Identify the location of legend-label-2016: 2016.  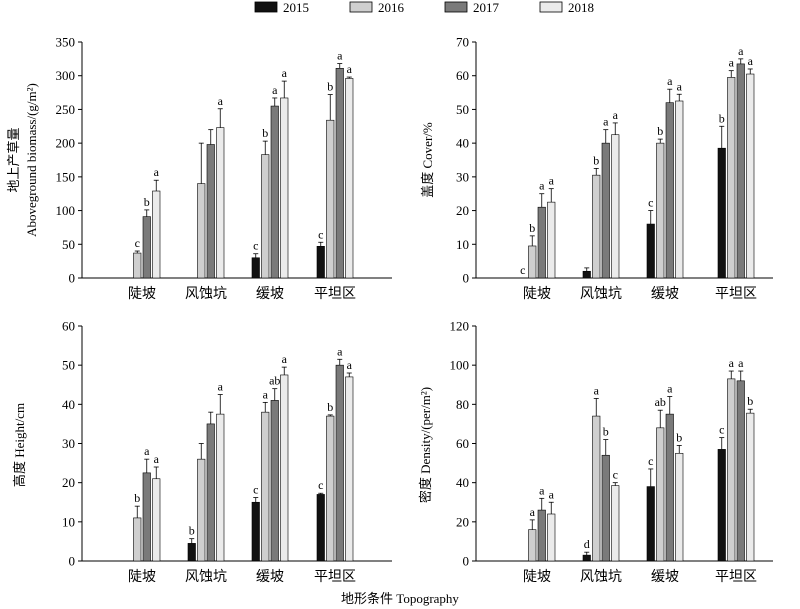
(391, 7).